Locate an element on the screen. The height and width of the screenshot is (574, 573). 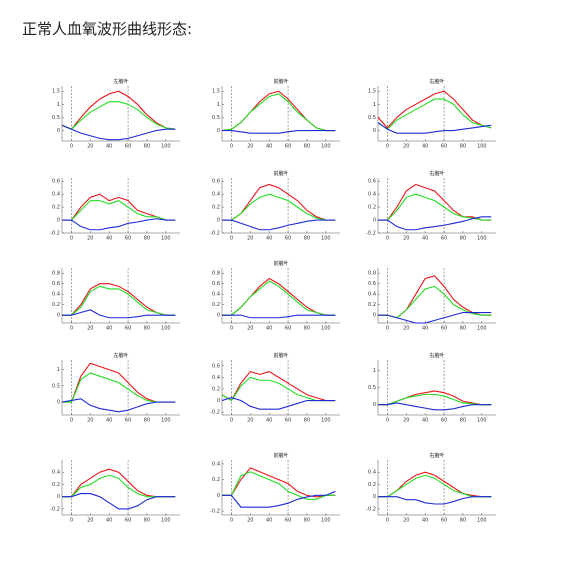
y-tick-label: 1.5 is located at coordinates (372, 92).